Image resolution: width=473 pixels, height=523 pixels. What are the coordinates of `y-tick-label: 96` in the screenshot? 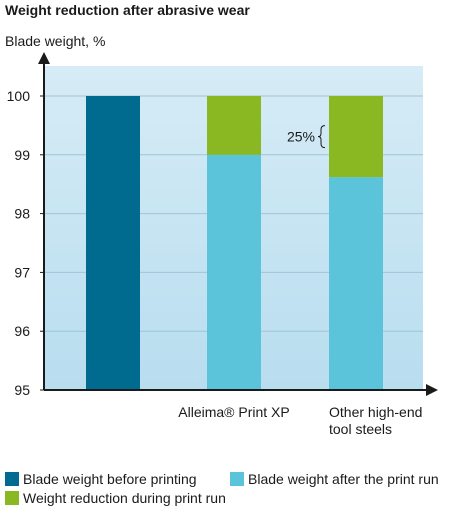 It's located at (22, 331).